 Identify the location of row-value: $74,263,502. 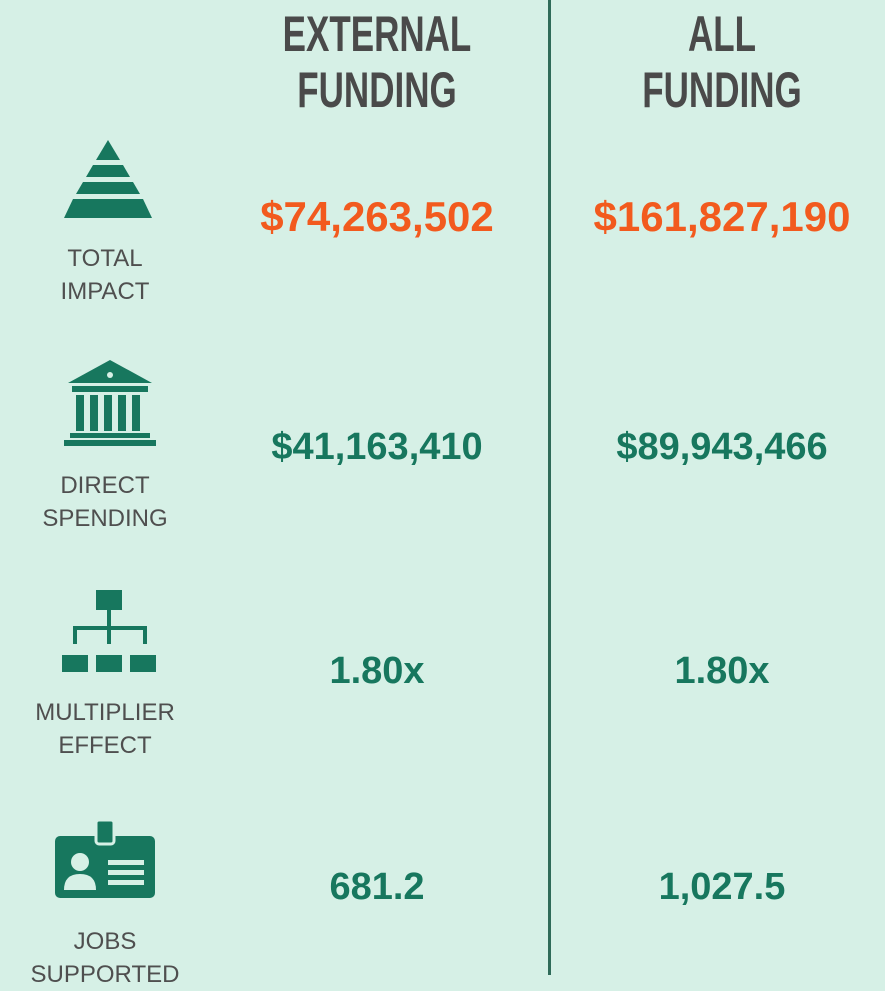
(377, 216).